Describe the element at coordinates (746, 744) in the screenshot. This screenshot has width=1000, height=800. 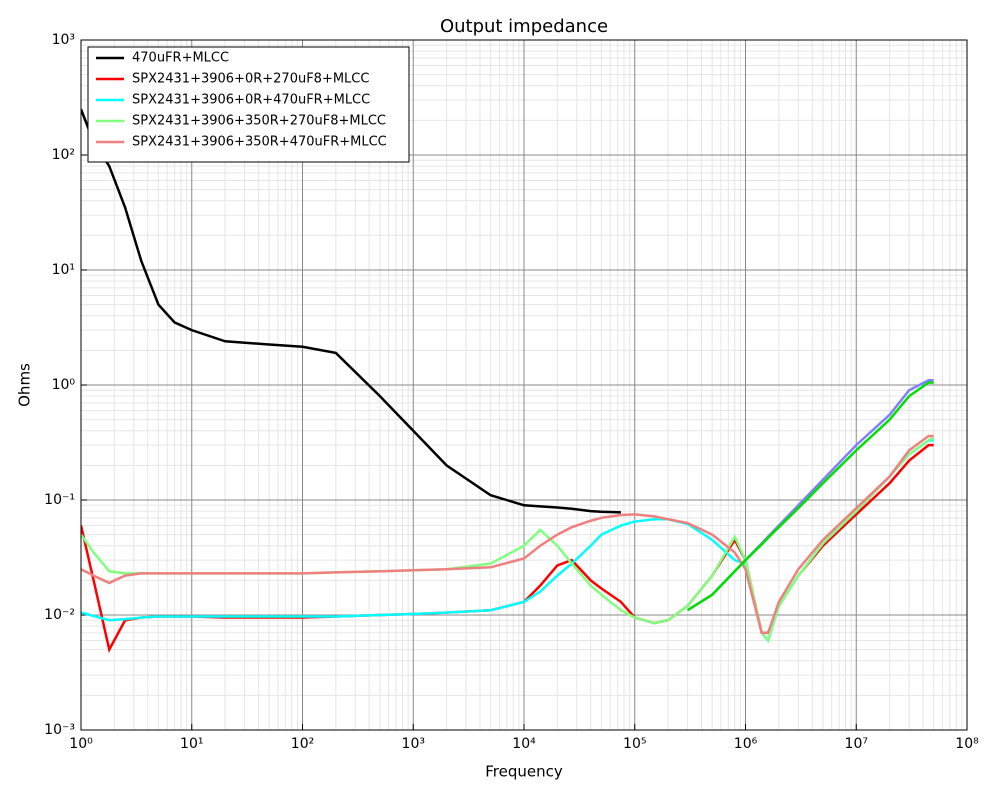
I see `x-tick-label: 10⁶` at that location.